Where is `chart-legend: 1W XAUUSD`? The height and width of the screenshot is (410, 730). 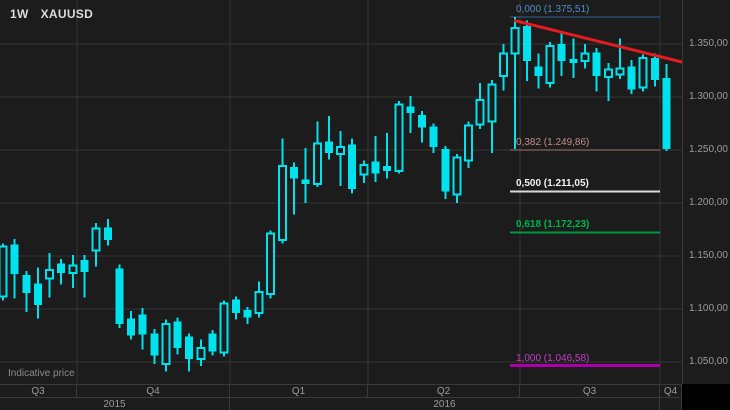 chart-legend: 1W XAUUSD is located at coordinates (51, 14).